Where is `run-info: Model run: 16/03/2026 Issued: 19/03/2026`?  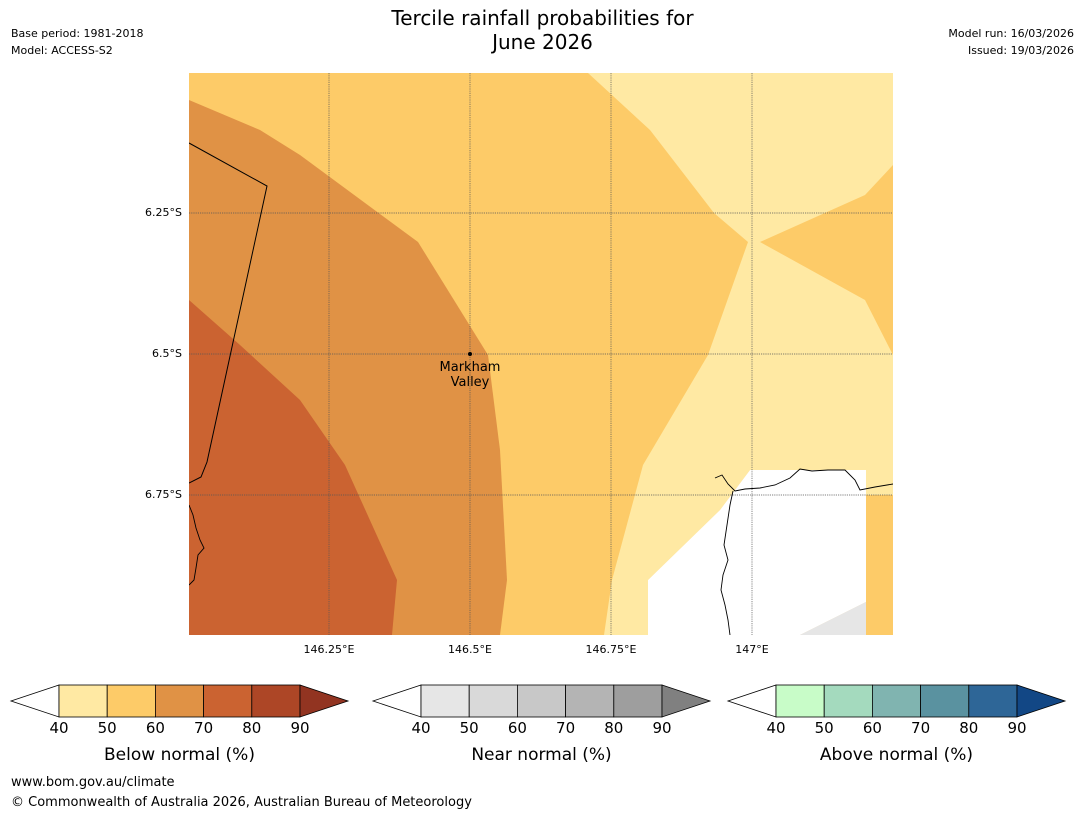 run-info: Model run: 16/03/2026 Issued: 19/03/2026 is located at coordinates (1011, 42).